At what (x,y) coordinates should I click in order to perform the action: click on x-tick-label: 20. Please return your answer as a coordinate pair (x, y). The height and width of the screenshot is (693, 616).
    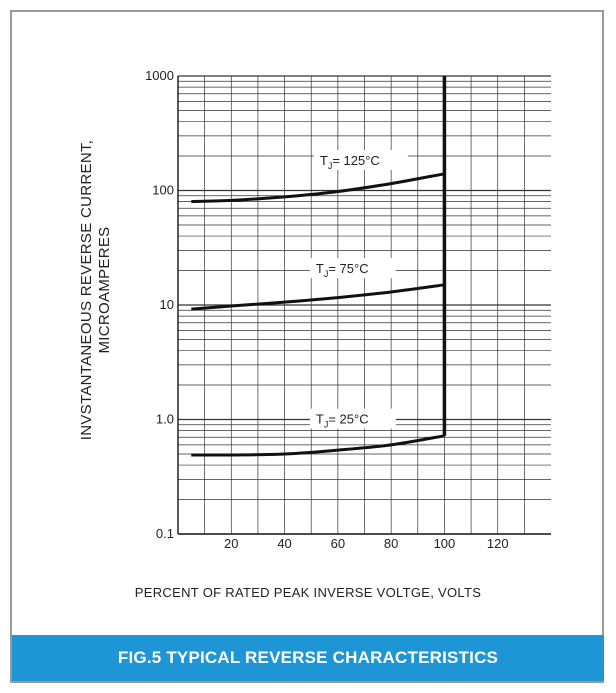
    Looking at the image, I should click on (231, 543).